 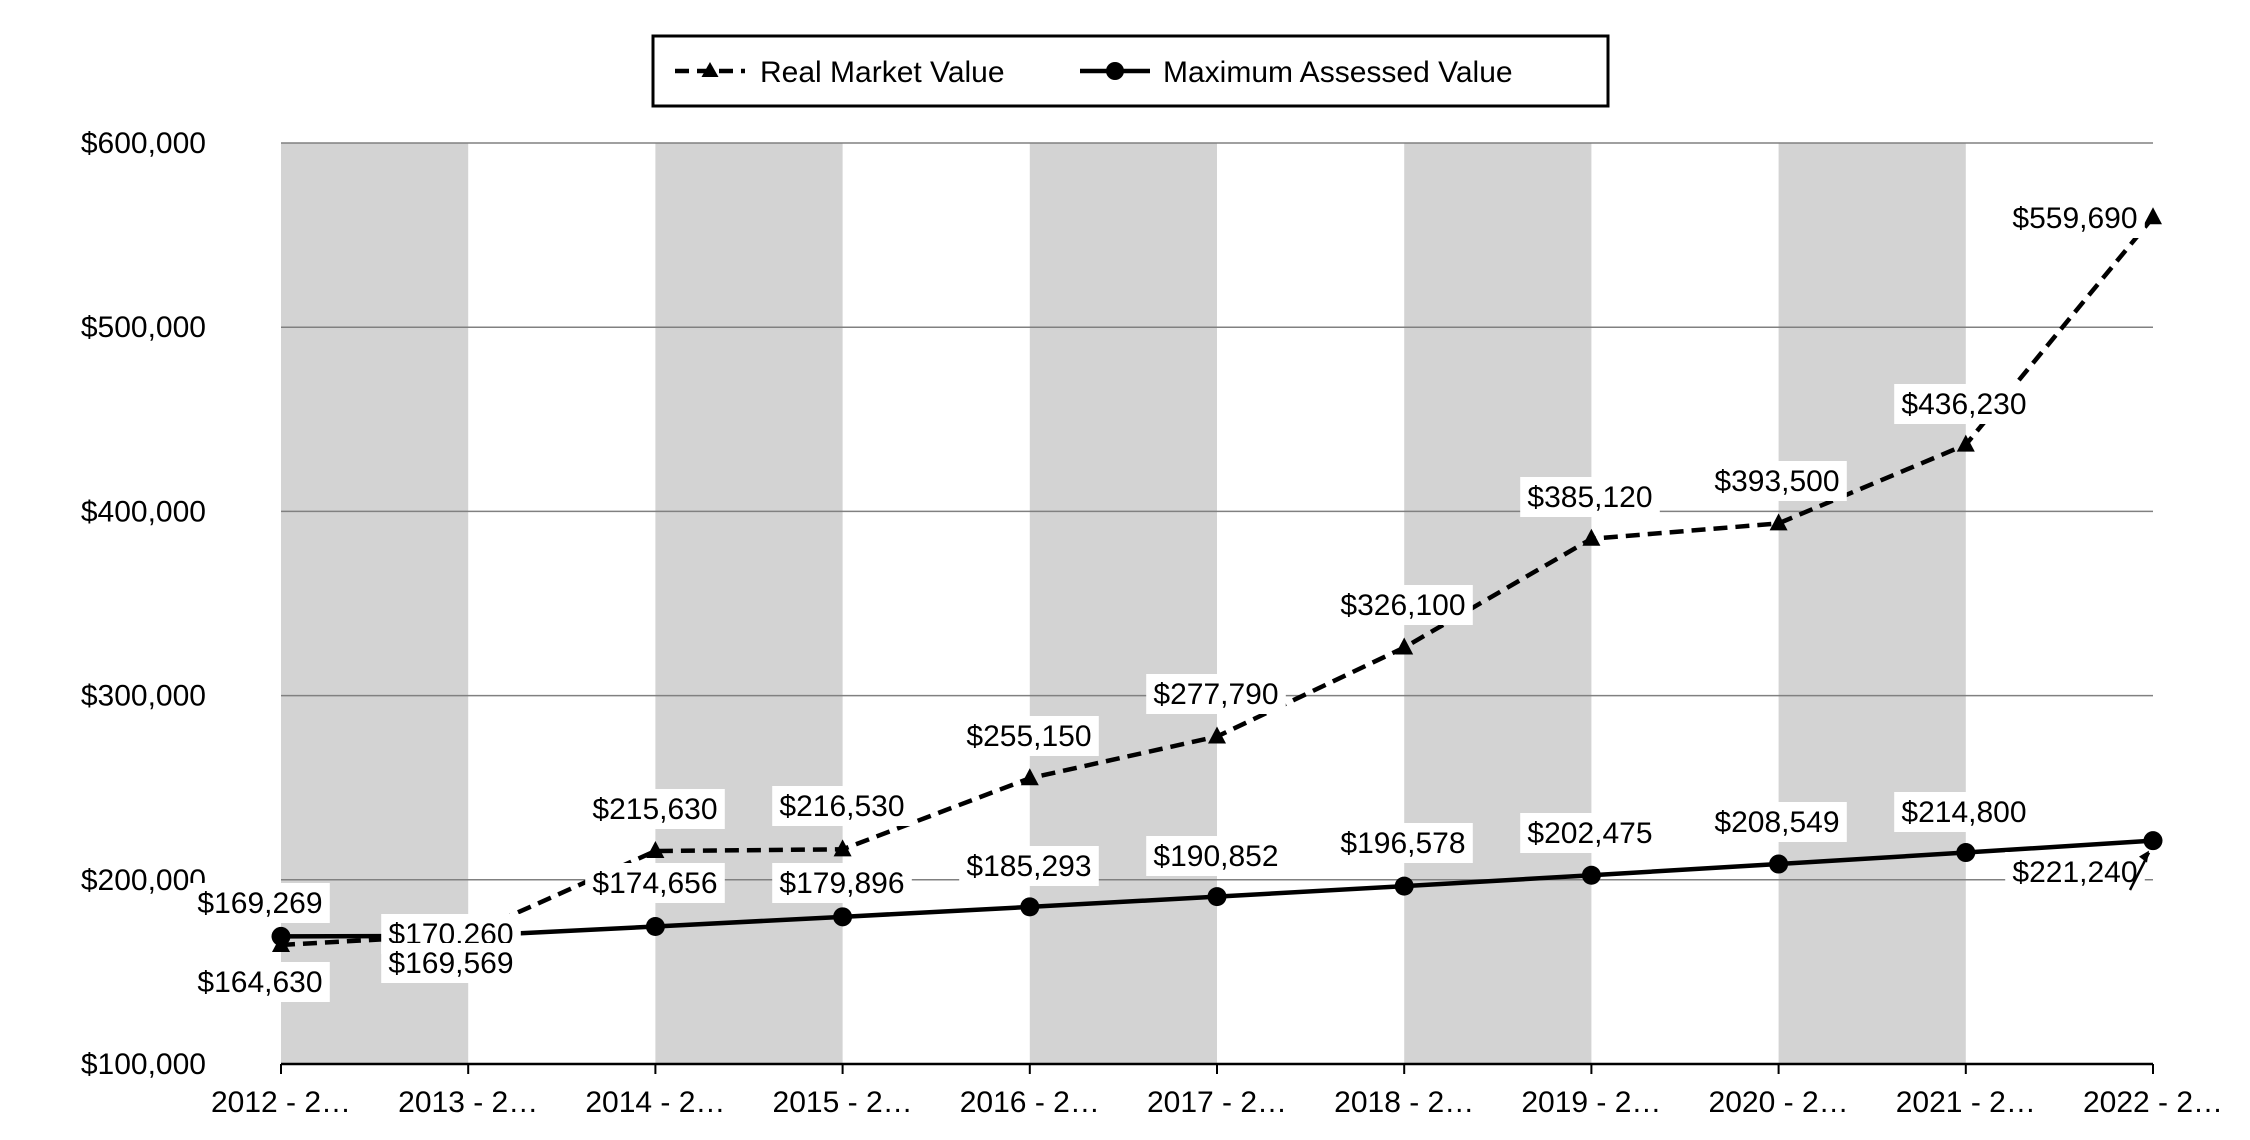 I want to click on y-tick-label: $200,000, so click(x=143, y=880).